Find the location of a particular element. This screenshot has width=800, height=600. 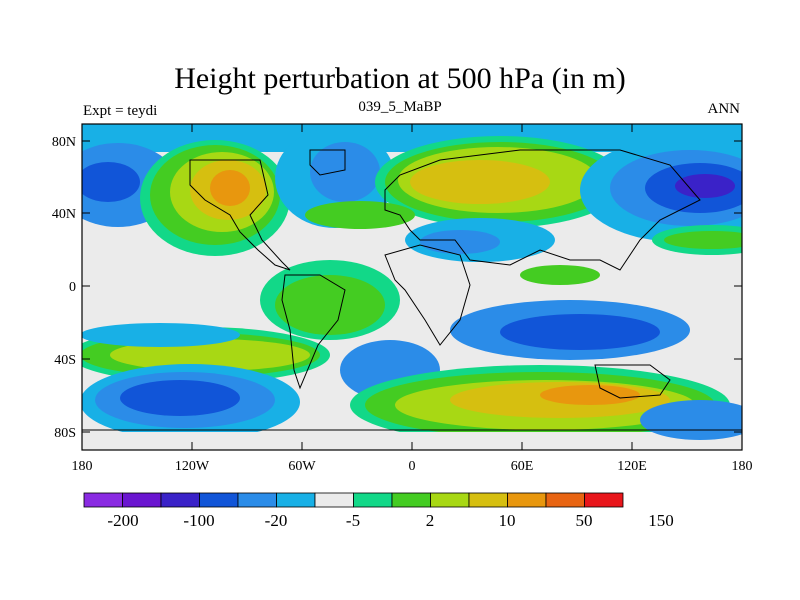

lat-tick-label: 80S is located at coordinates (65, 433).